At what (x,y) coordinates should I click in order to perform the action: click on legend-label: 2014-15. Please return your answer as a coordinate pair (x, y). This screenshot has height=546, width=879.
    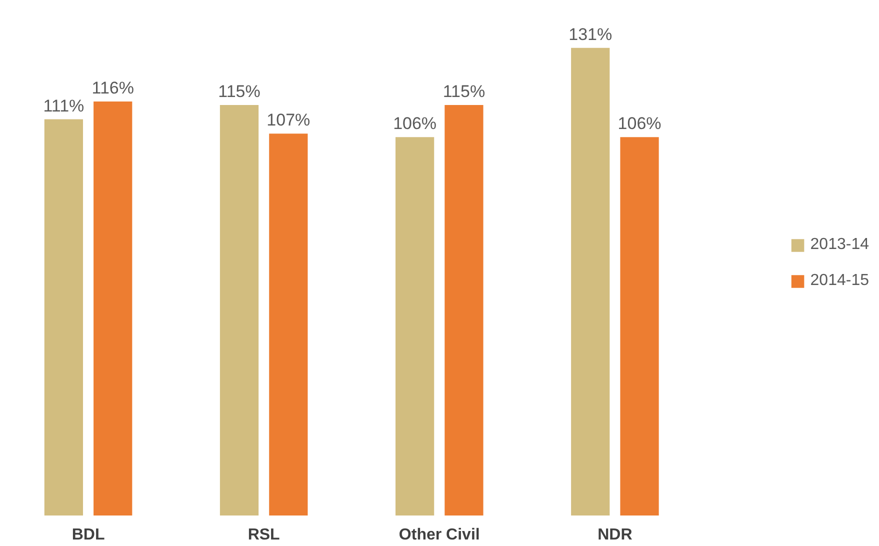
    Looking at the image, I should click on (839, 281).